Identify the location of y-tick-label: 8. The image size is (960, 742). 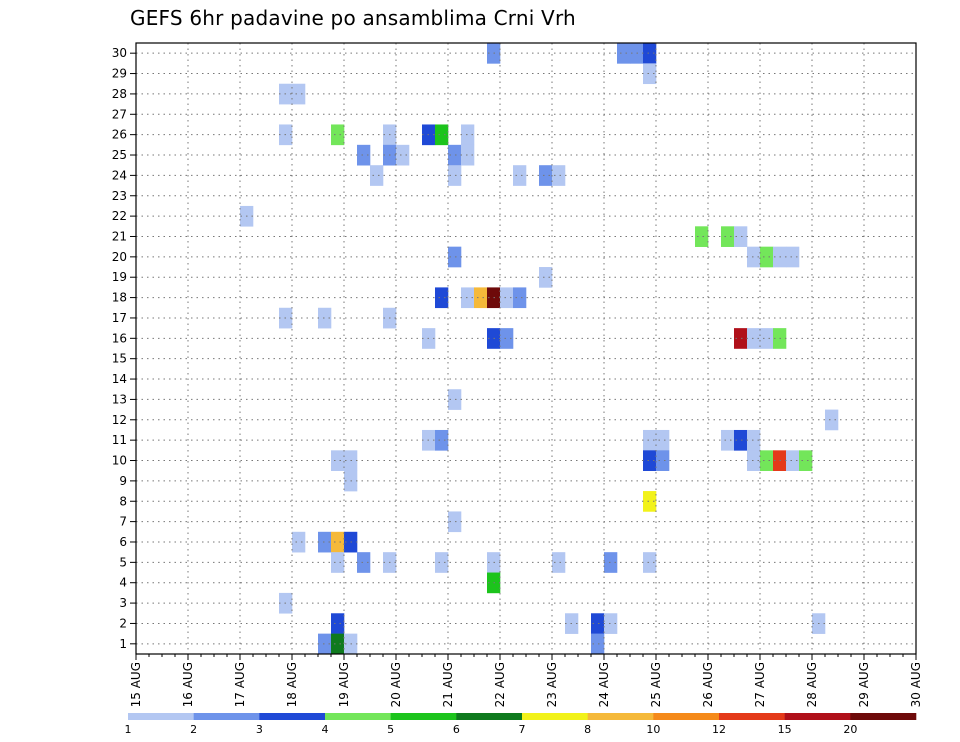
(123, 501).